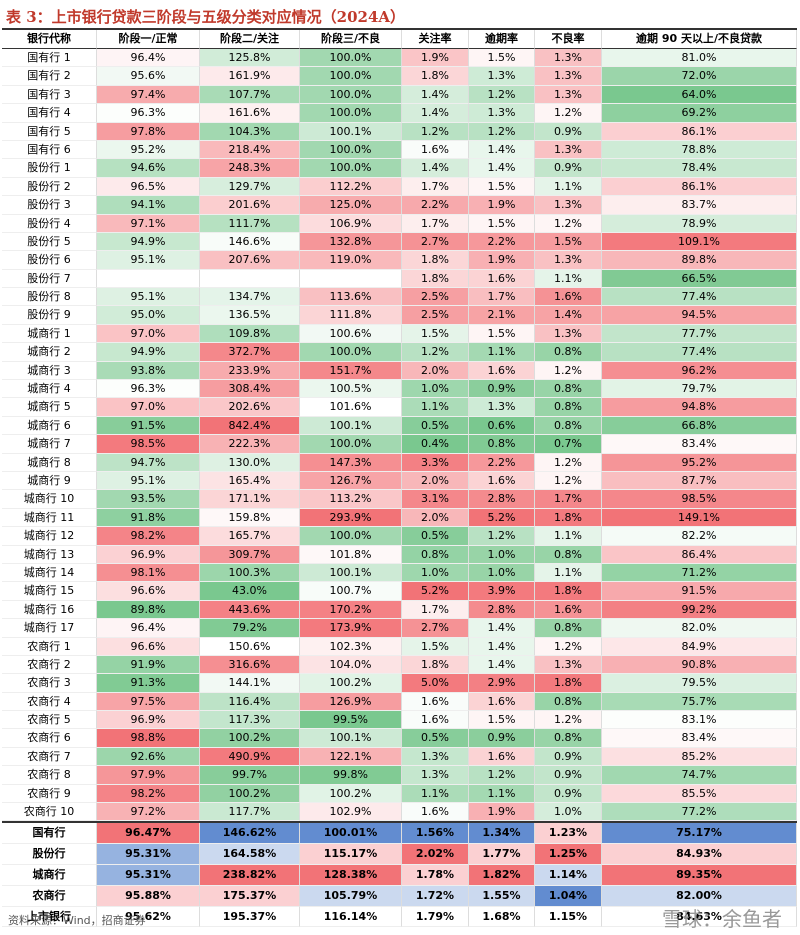 The width and height of the screenshot is (800, 935). Describe the element at coordinates (399, 628) in the screenshot. I see `data-row: 城商行 17 96.4% 79.2% 173.9% 2.7% 1.4% 0.8% 82.0%` at that location.